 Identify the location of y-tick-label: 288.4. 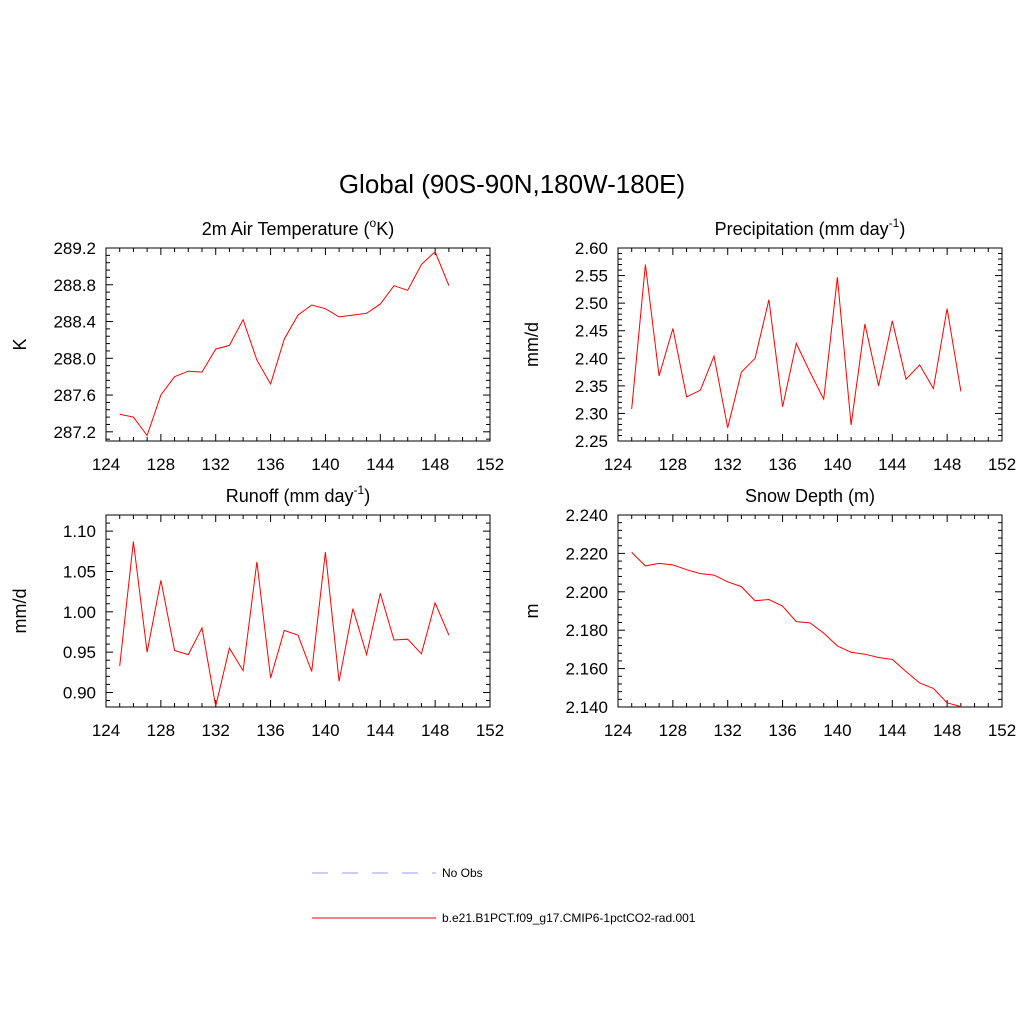
(74, 322).